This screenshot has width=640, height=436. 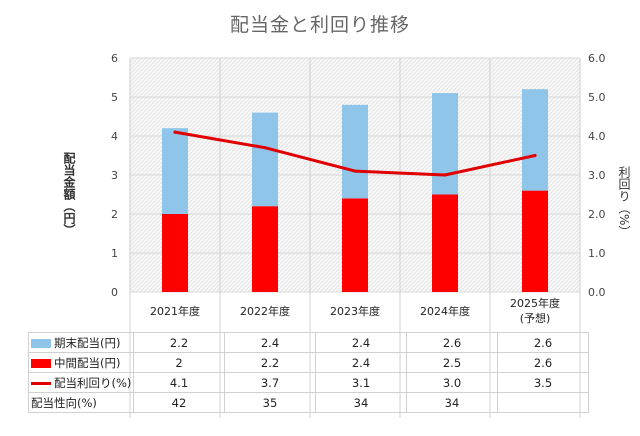 I want to click on x-tick-label: 2021年度, so click(x=175, y=311).